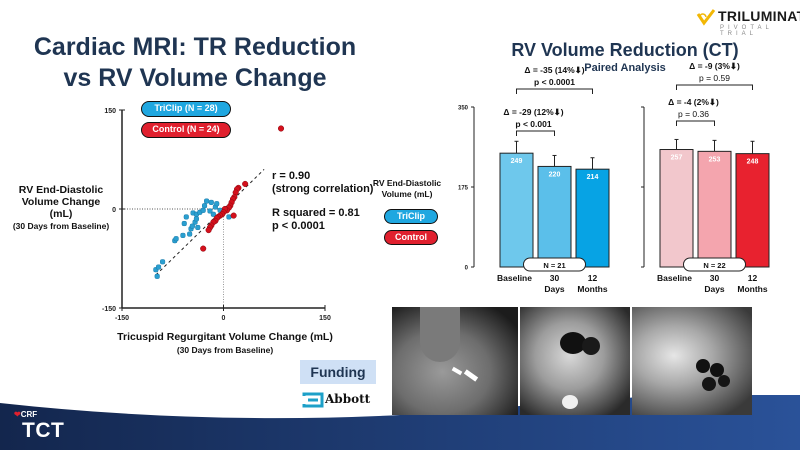 Image resolution: width=800 pixels, height=450 pixels. Describe the element at coordinates (625, 50) in the screenshot. I see `bar-chart-title: RV Volume Reduction (CT)` at that location.